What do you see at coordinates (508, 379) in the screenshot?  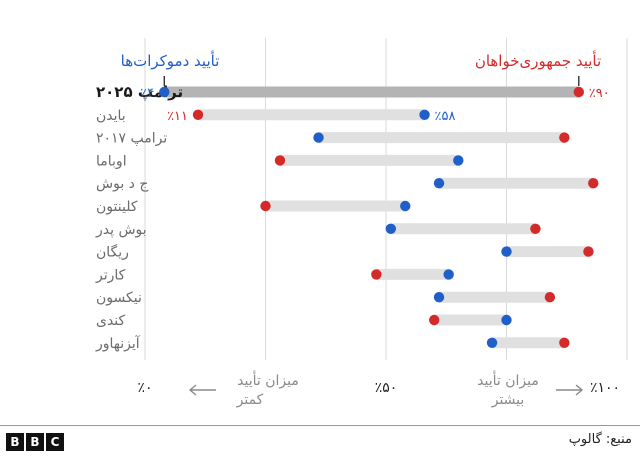 I see `more-approval-note: میزان تأیید` at bounding box center [508, 379].